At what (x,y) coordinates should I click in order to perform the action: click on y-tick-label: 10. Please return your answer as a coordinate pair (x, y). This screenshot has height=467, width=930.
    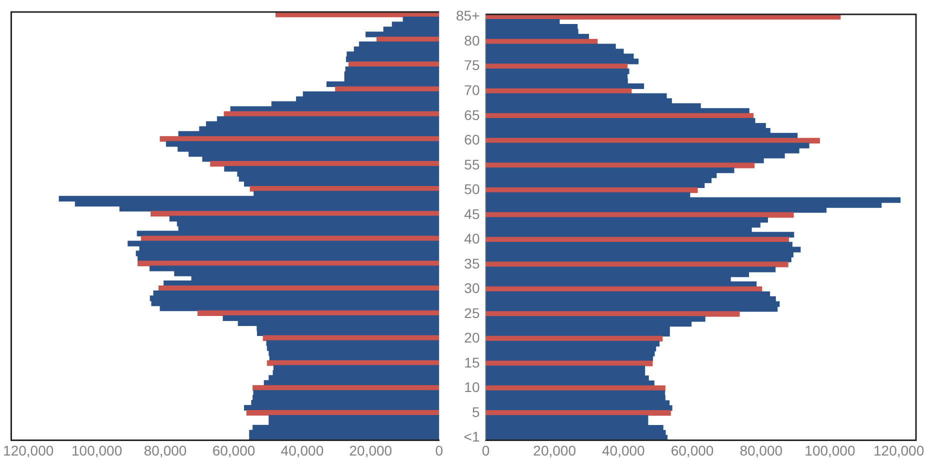
    Looking at the image, I should click on (472, 387).